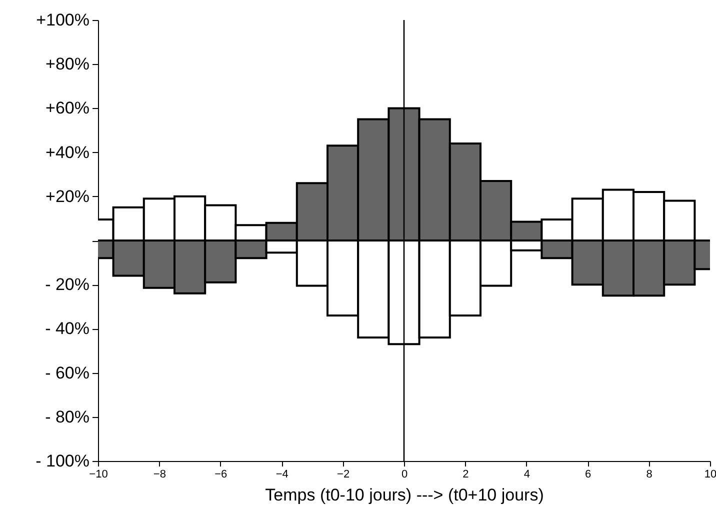 This screenshot has width=716, height=518. What do you see at coordinates (221, 474) in the screenshot?
I see `x-tick-label: −6` at bounding box center [221, 474].